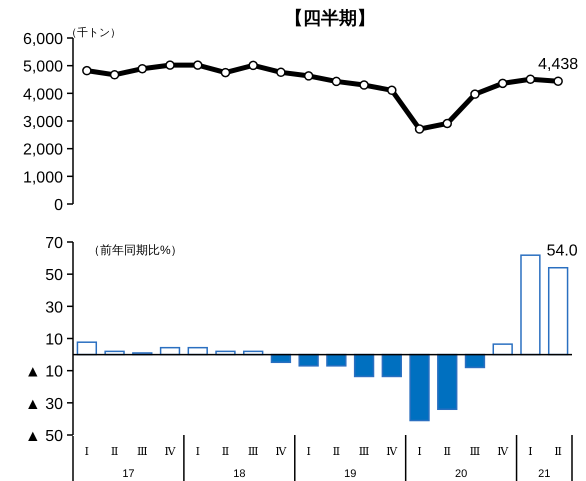  What do you see at coordinates (54, 307) in the screenshot?
I see `y-tick-label: 30` at bounding box center [54, 307].